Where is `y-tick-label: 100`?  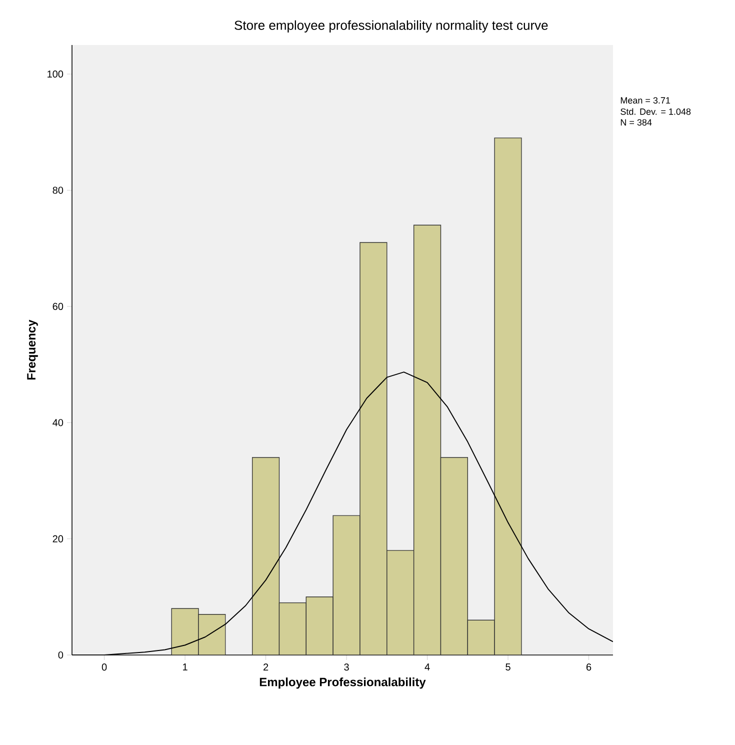 y-tick-label: 100 is located at coordinates (56, 74).